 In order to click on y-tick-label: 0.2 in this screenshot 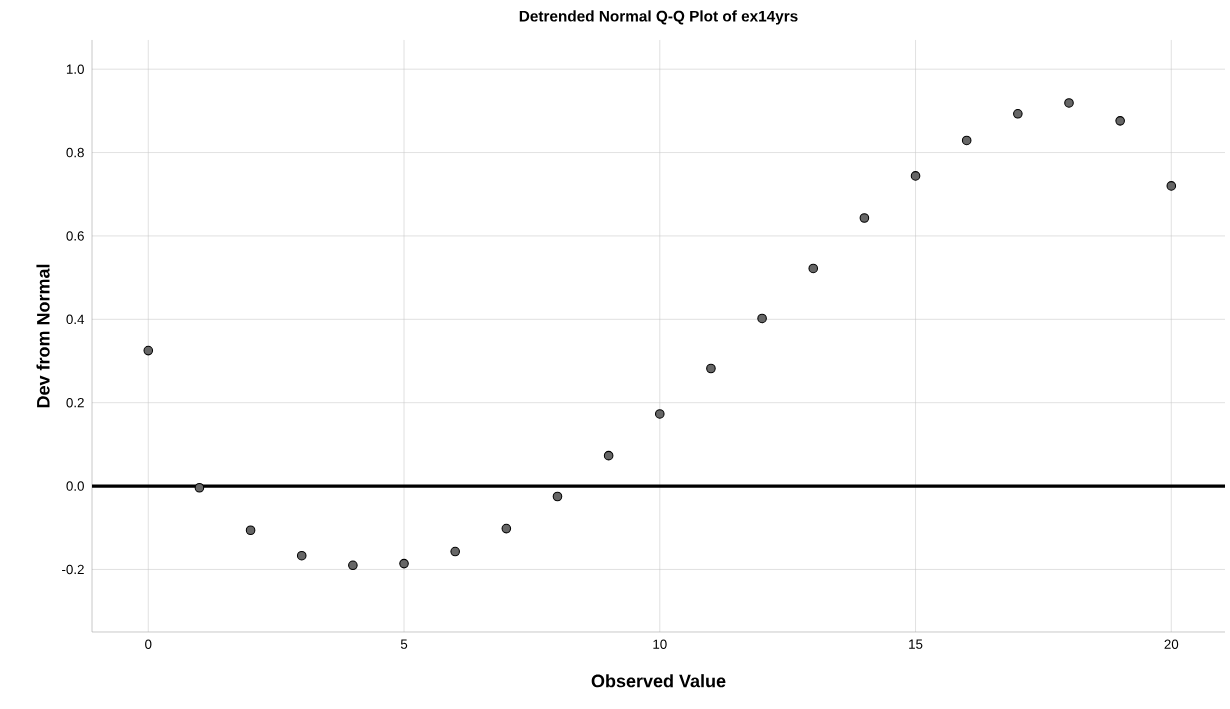, I will do `click(75, 402)`.